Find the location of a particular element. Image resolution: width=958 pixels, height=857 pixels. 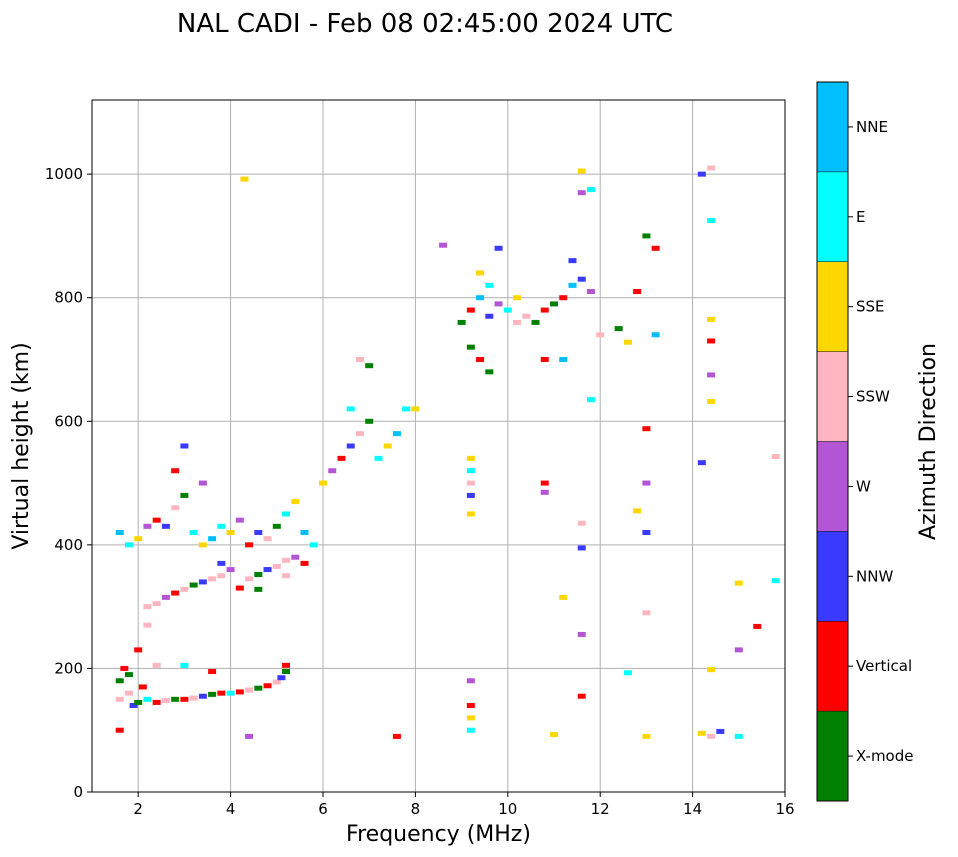

colorbar-tick-label: W is located at coordinates (863, 486).